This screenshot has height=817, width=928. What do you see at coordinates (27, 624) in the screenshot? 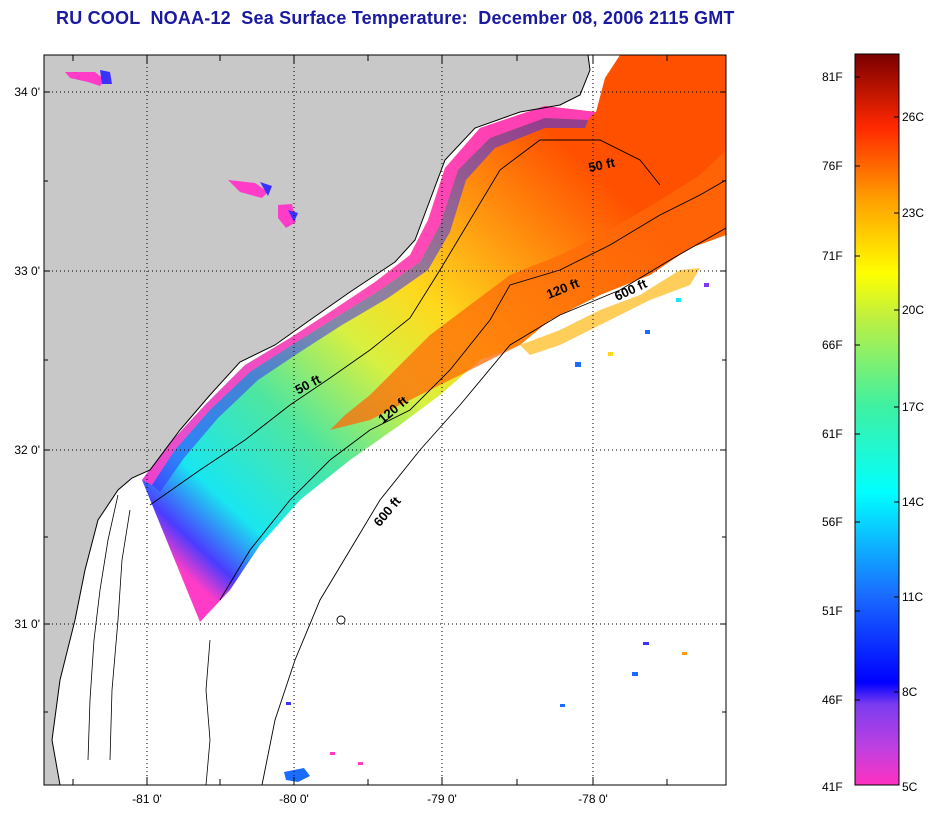
I see `lat-label-31: 31 0'` at bounding box center [27, 624].